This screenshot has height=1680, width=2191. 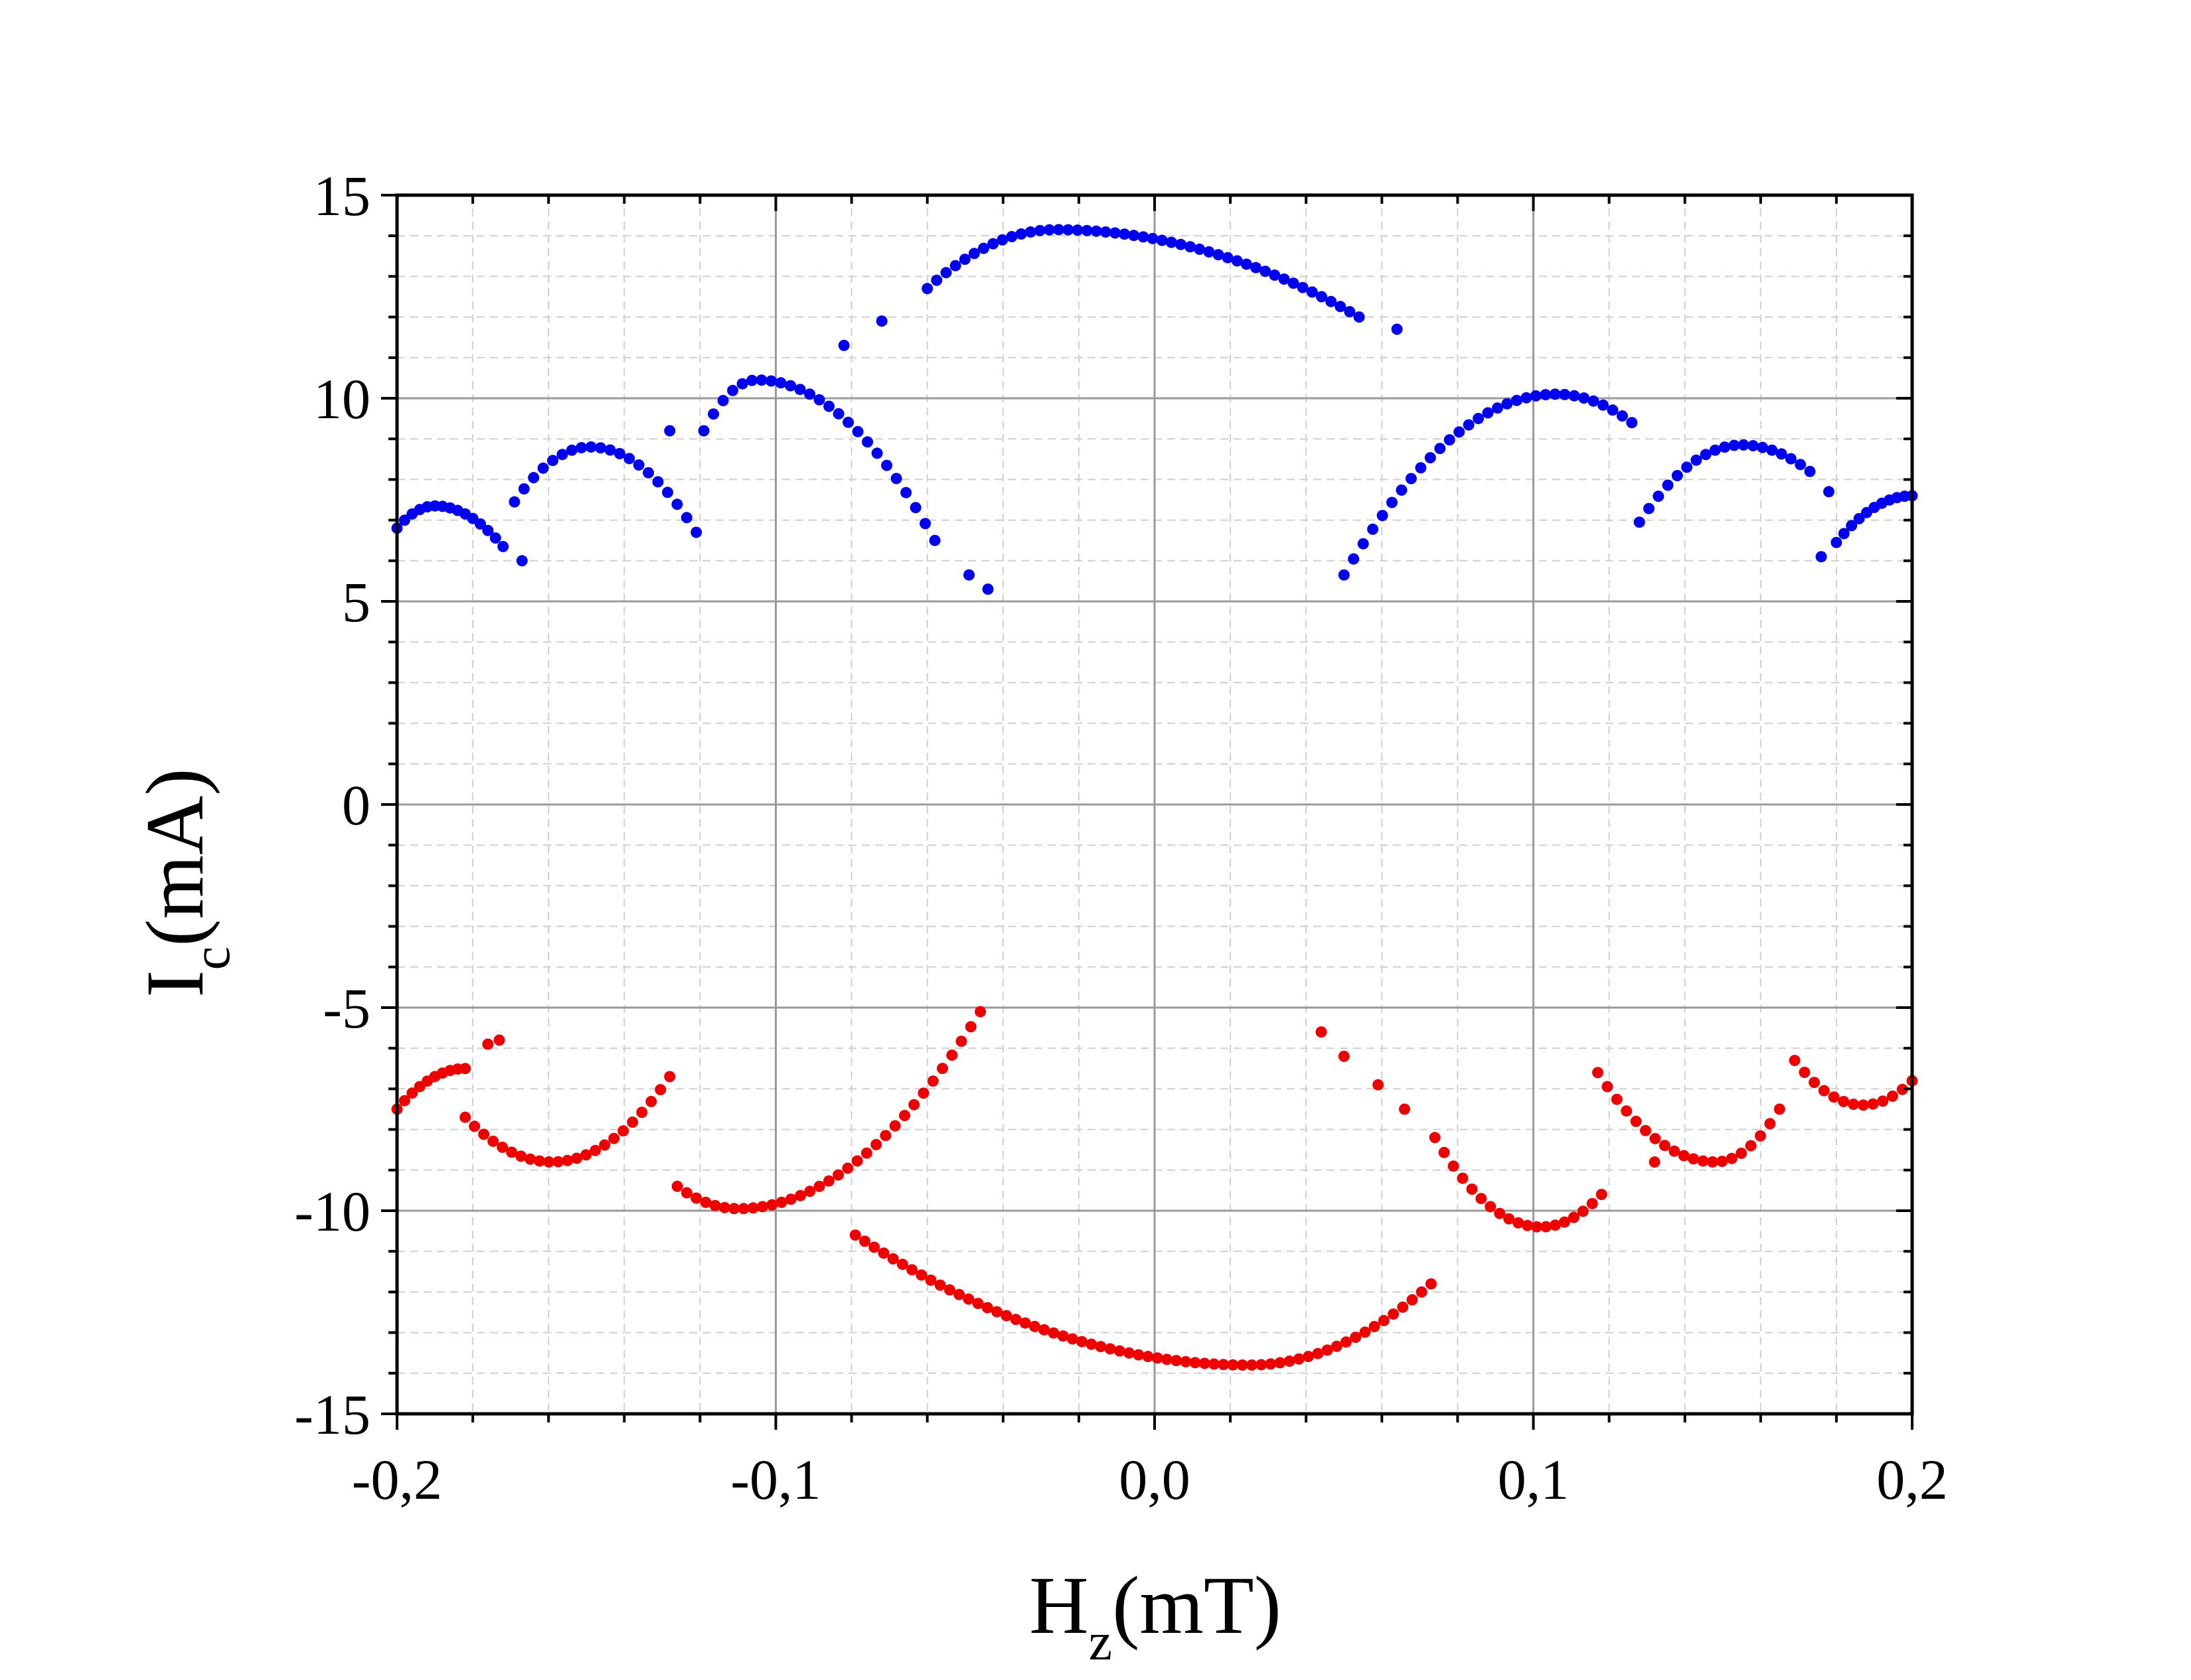 I want to click on y-tick-label: 15, so click(x=341, y=196).